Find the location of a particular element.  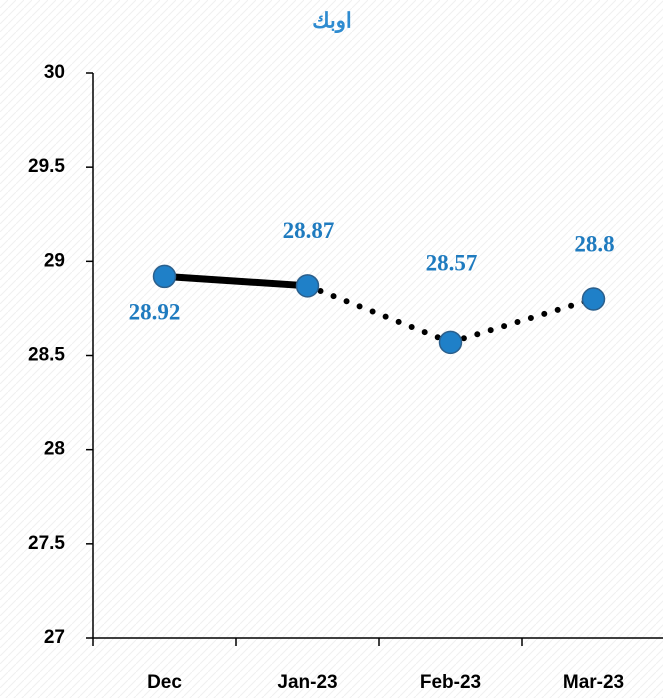

y-tick-label: 28 is located at coordinates (54, 449).